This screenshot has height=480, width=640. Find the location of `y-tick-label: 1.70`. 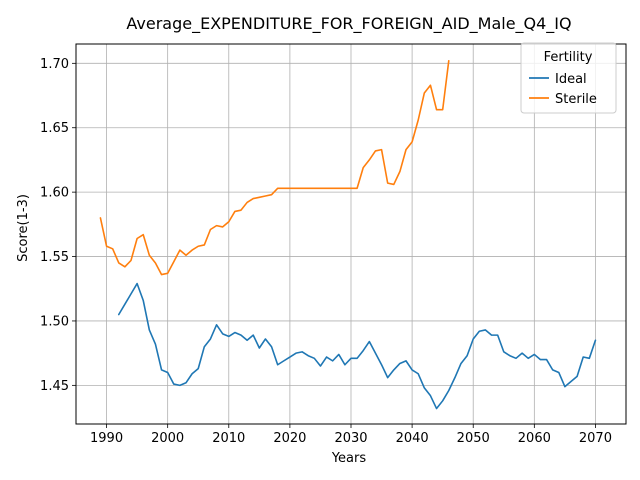

y-tick-label: 1.70 is located at coordinates (54, 64).